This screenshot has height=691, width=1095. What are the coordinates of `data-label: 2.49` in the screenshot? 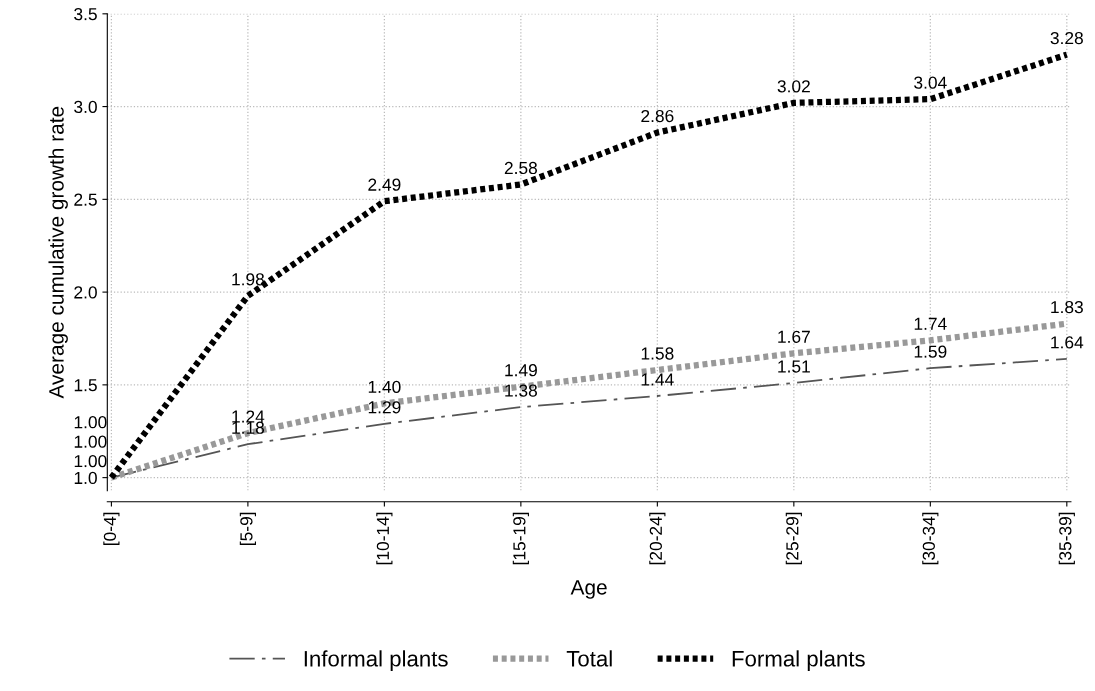 It's located at (384, 184).